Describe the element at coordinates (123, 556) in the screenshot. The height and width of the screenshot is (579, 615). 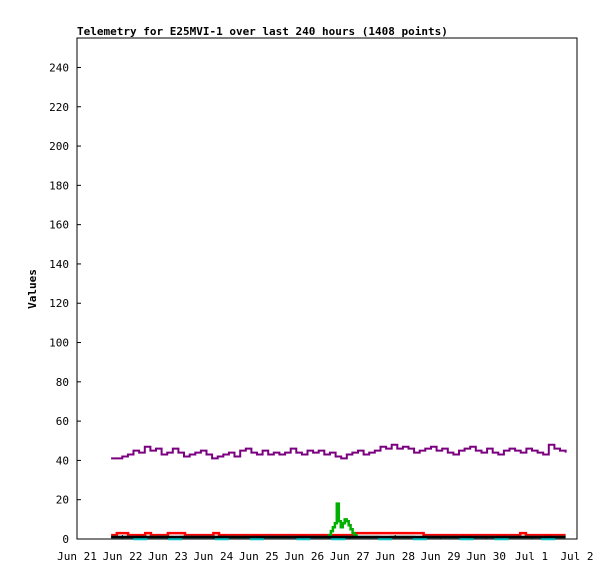
I see `x-tick-label: Jun 22` at that location.